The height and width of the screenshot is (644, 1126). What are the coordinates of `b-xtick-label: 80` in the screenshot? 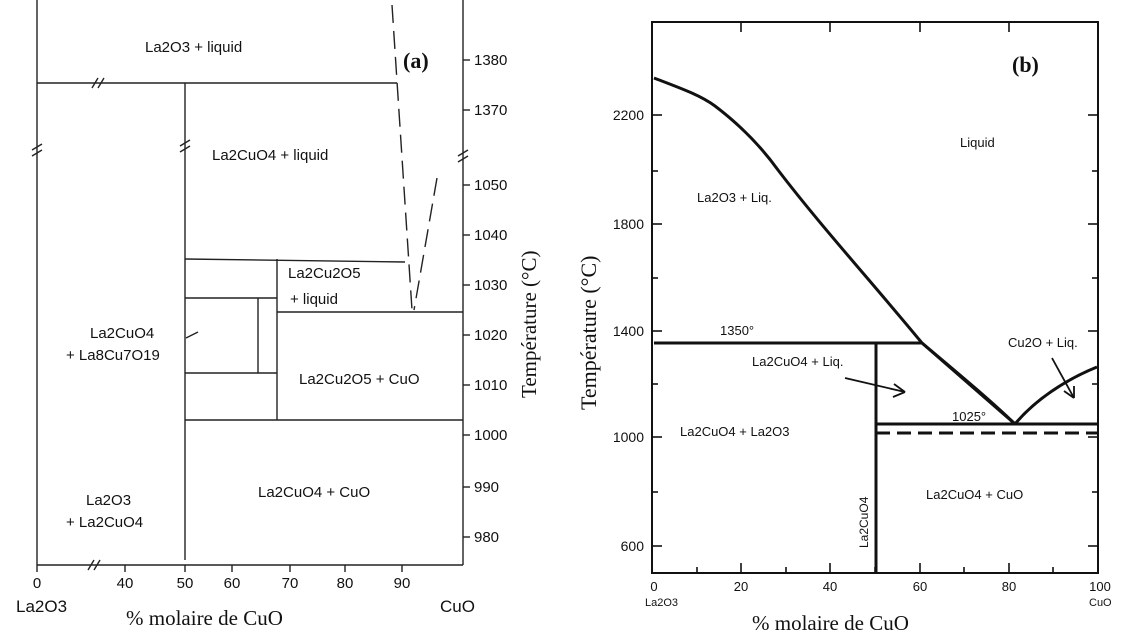 It's located at (1009, 586).